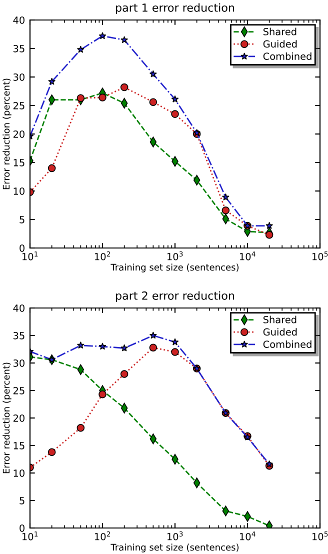 The height and width of the screenshot is (554, 328). What do you see at coordinates (175, 296) in the screenshot?
I see `chart-title: part 2 error reduction` at bounding box center [175, 296].